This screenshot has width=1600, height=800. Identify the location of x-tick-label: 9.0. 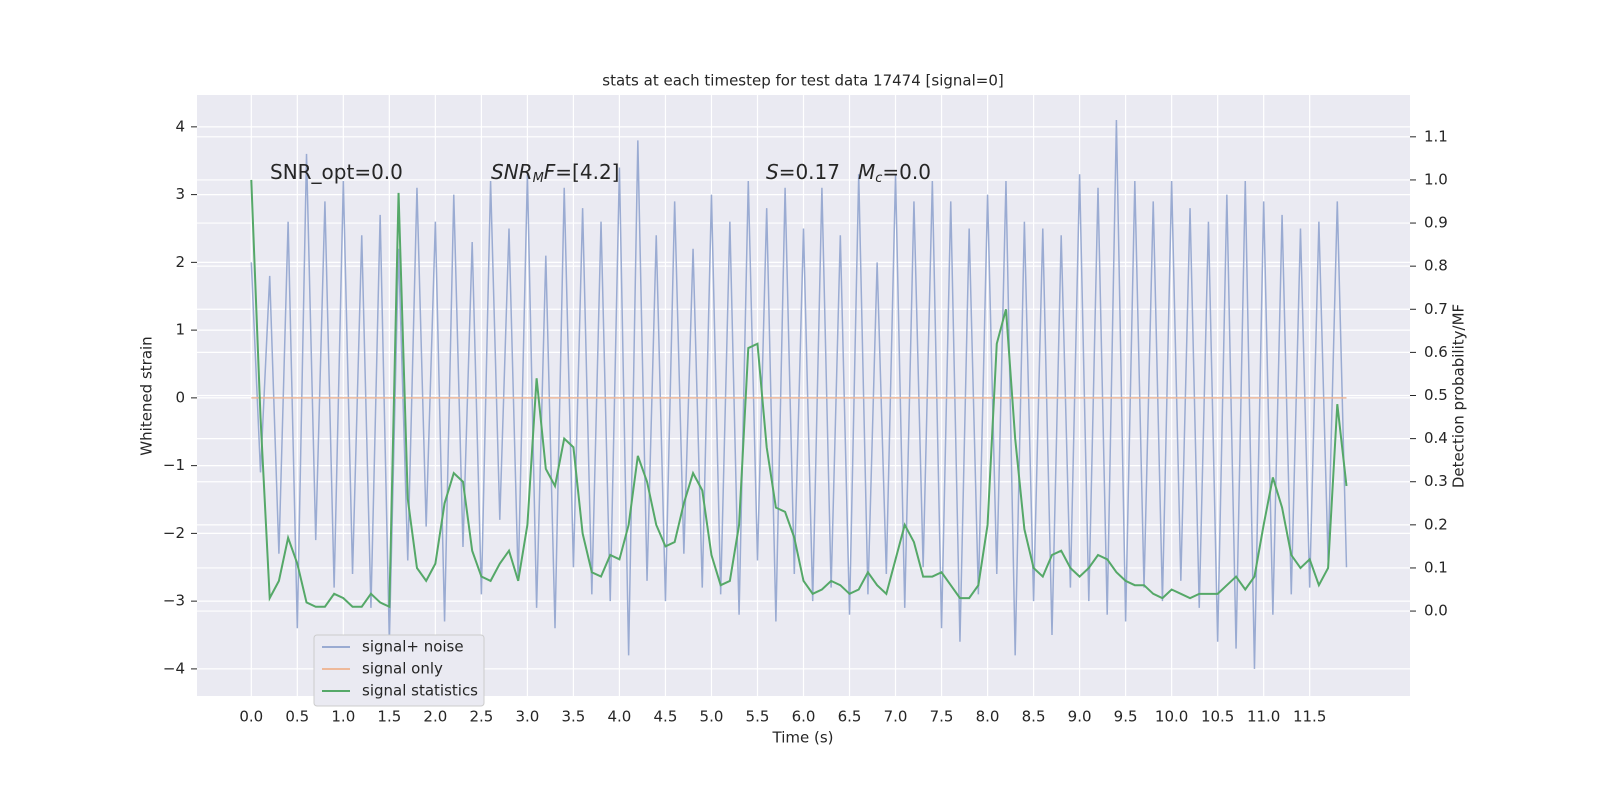
(1080, 717).